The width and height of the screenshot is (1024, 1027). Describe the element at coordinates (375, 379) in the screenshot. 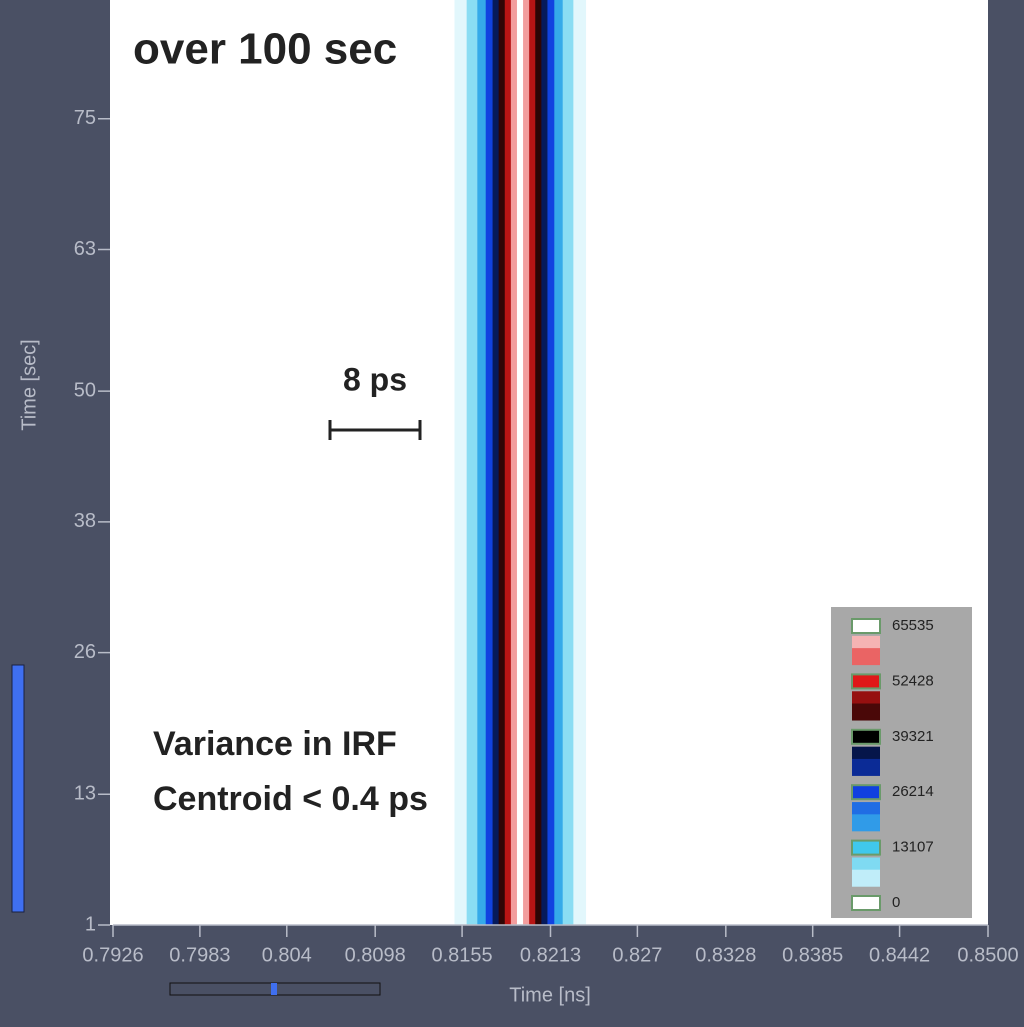

I see `annotation: 8 ps` at that location.